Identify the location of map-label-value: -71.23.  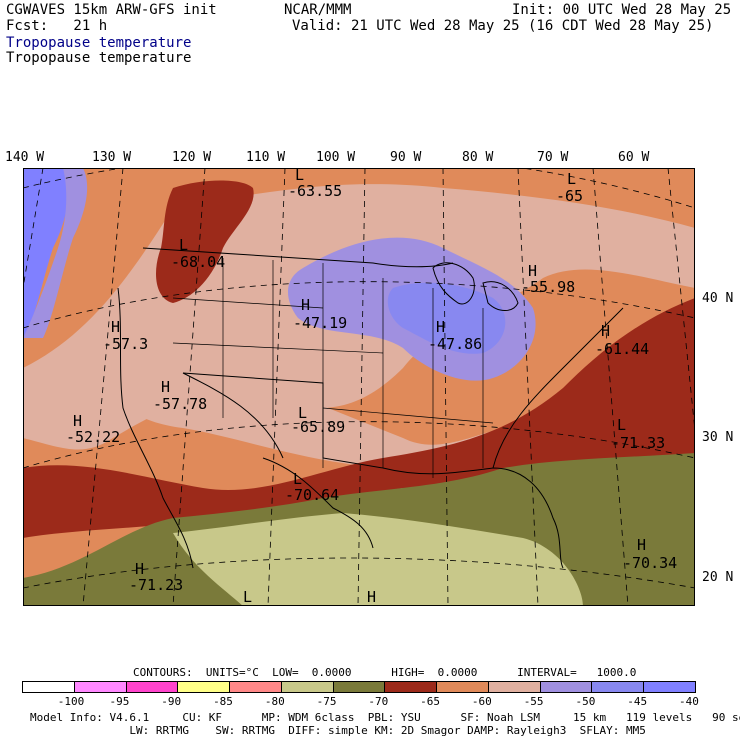
(156, 585).